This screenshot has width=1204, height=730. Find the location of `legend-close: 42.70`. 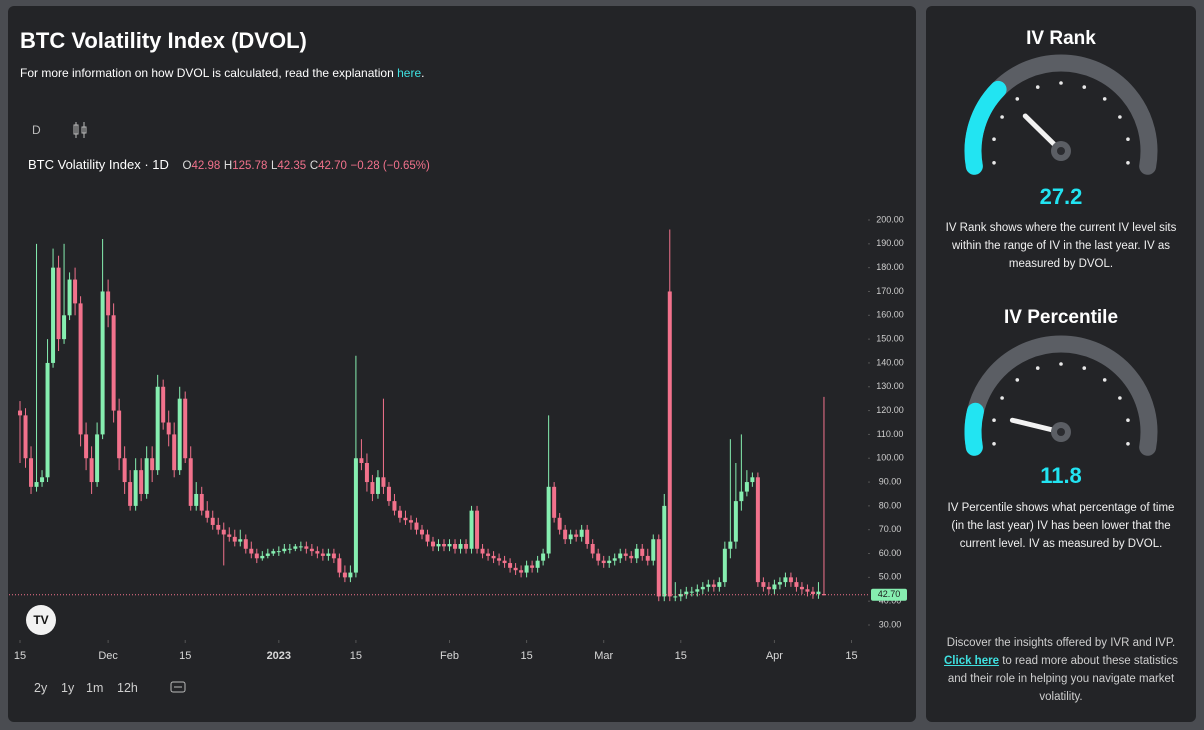

legend-close: 42.70 is located at coordinates (332, 166).